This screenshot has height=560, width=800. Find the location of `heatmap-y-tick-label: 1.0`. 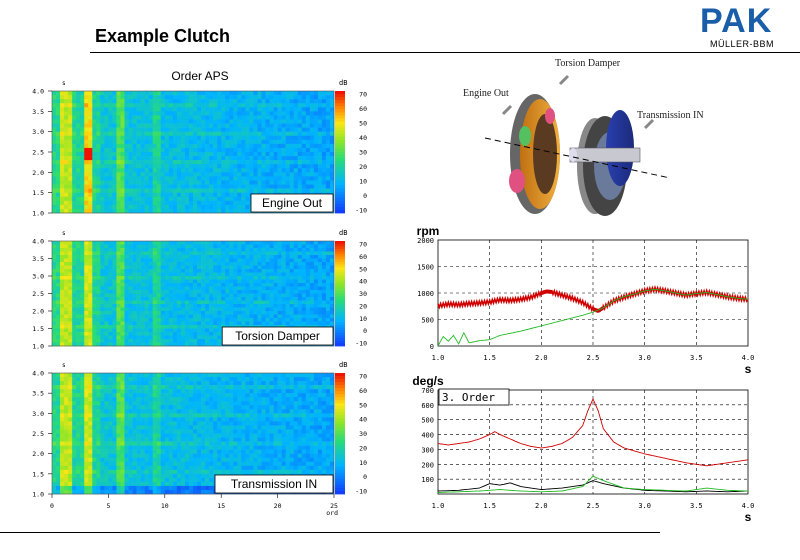

heatmap-y-tick-label: 1.0 is located at coordinates (38, 347).